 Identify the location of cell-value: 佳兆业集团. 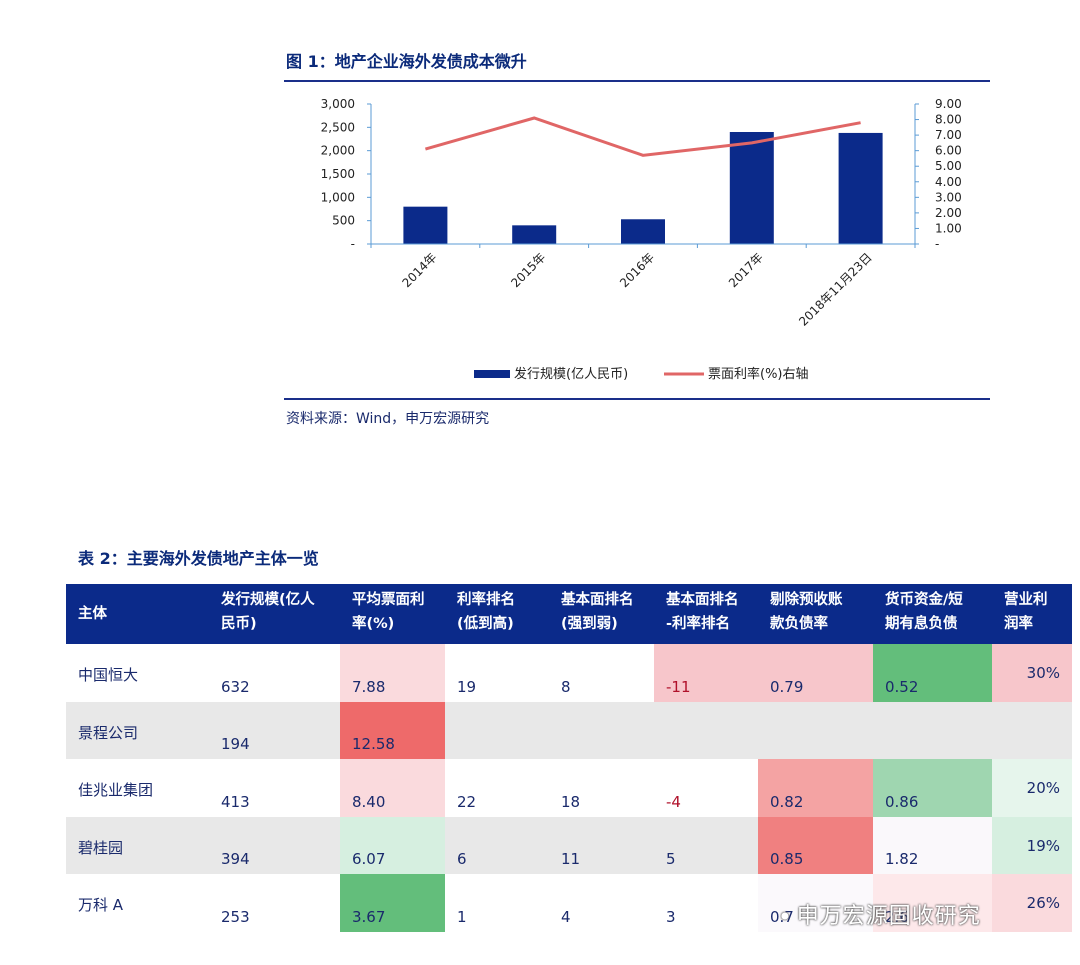
(116, 790).